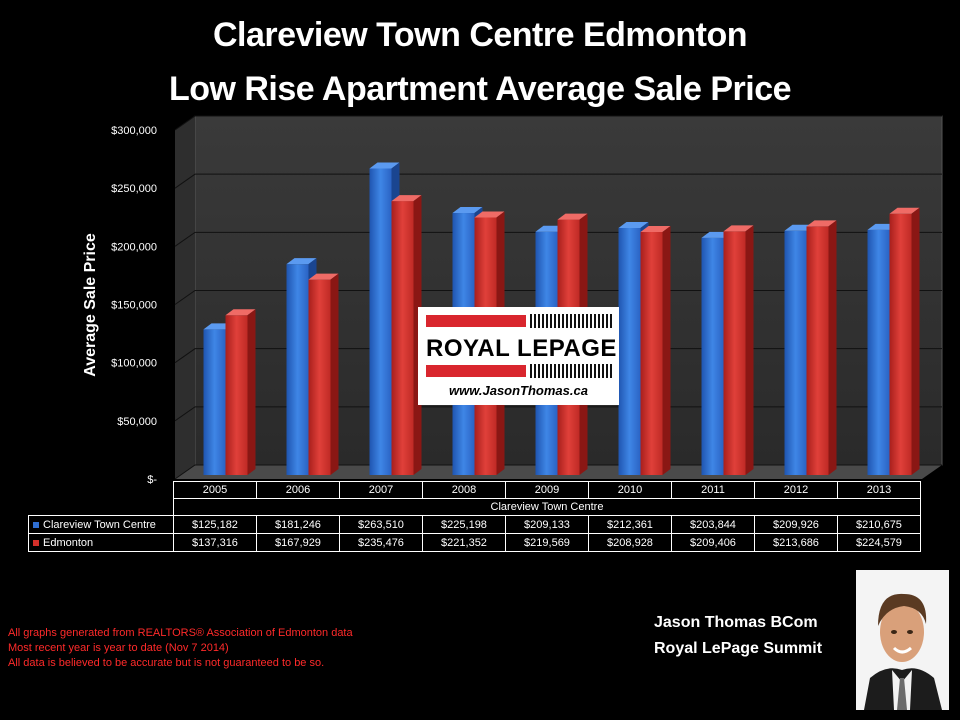 This screenshot has width=960, height=720. Describe the element at coordinates (134, 247) in the screenshot. I see `y-tick-label: $200,000` at that location.